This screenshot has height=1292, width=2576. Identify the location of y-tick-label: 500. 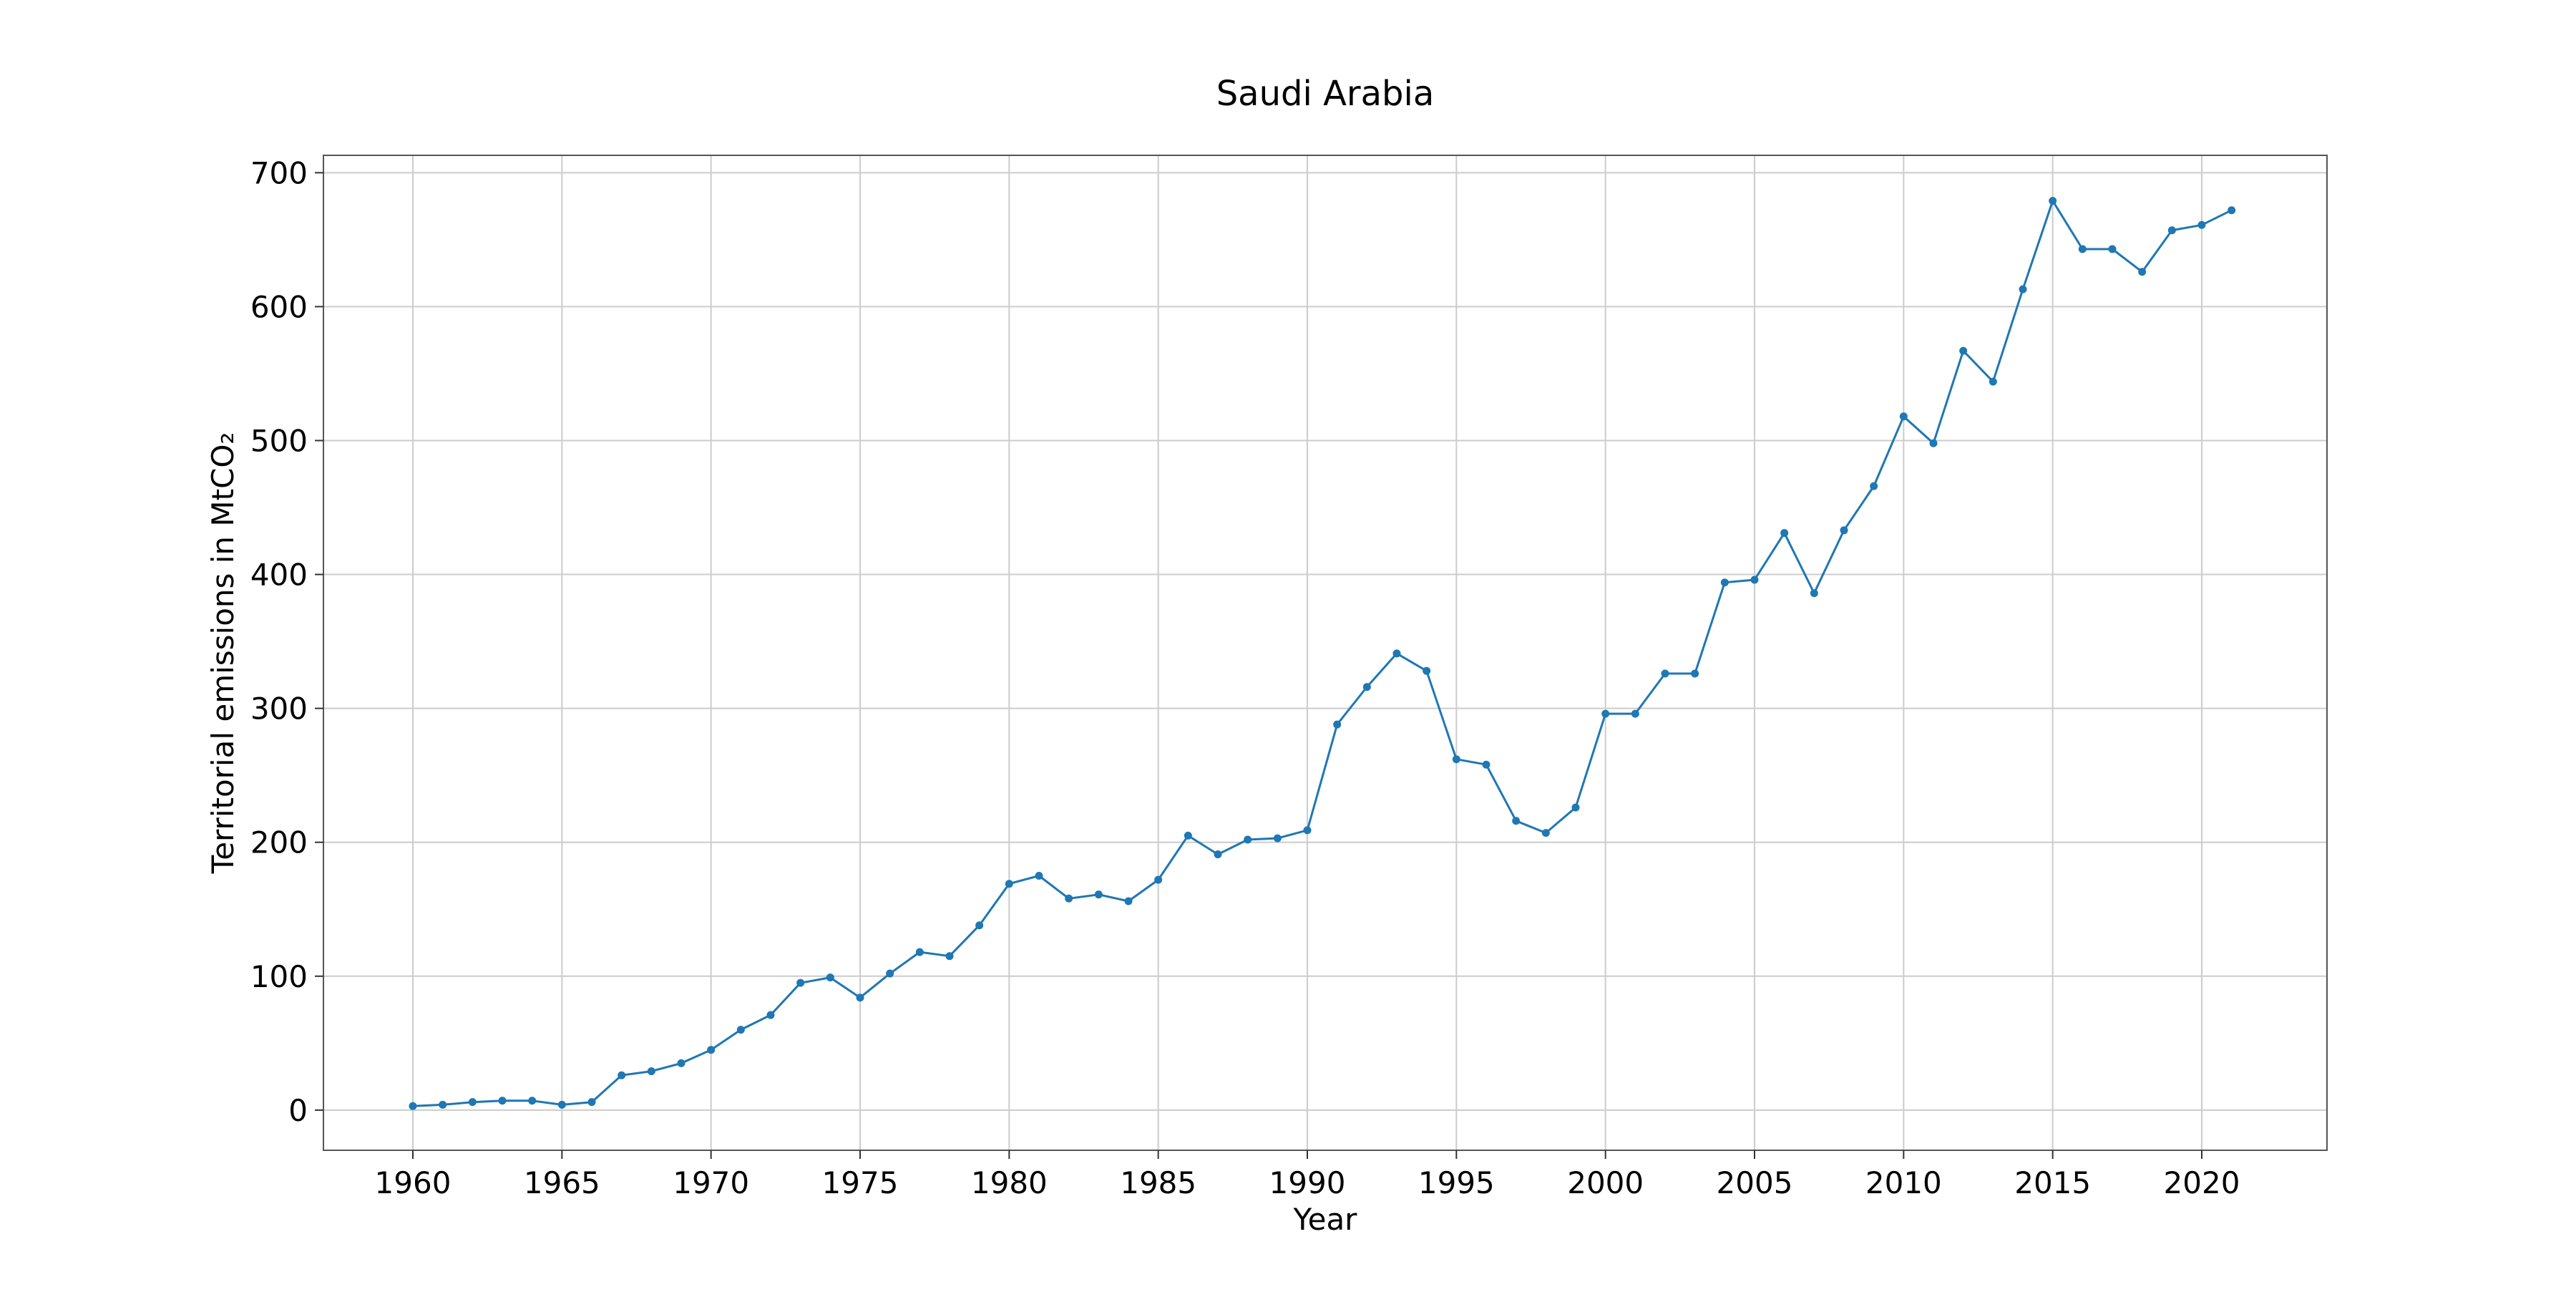
(279, 440).